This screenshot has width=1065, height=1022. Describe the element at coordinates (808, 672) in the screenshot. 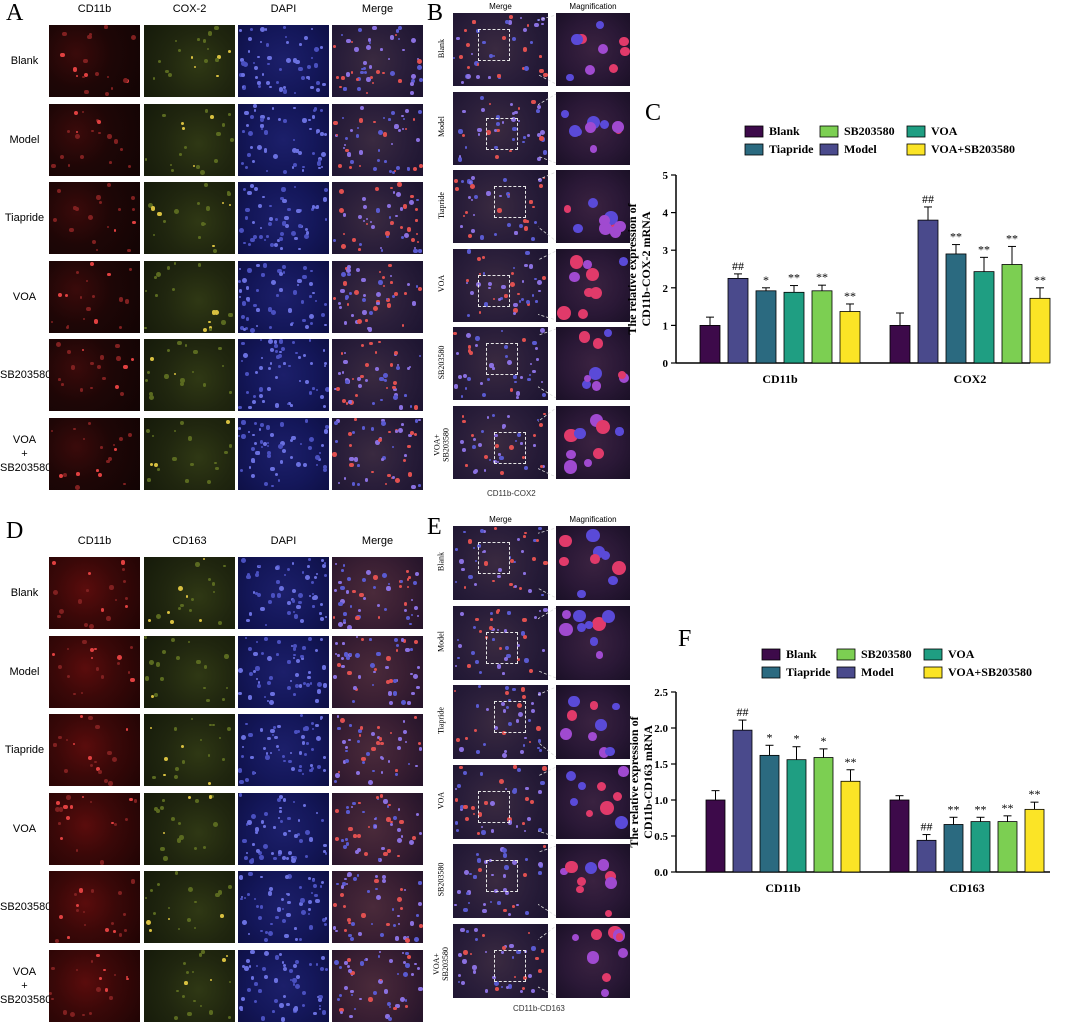

I see `legend-label-2: Tiapride` at that location.